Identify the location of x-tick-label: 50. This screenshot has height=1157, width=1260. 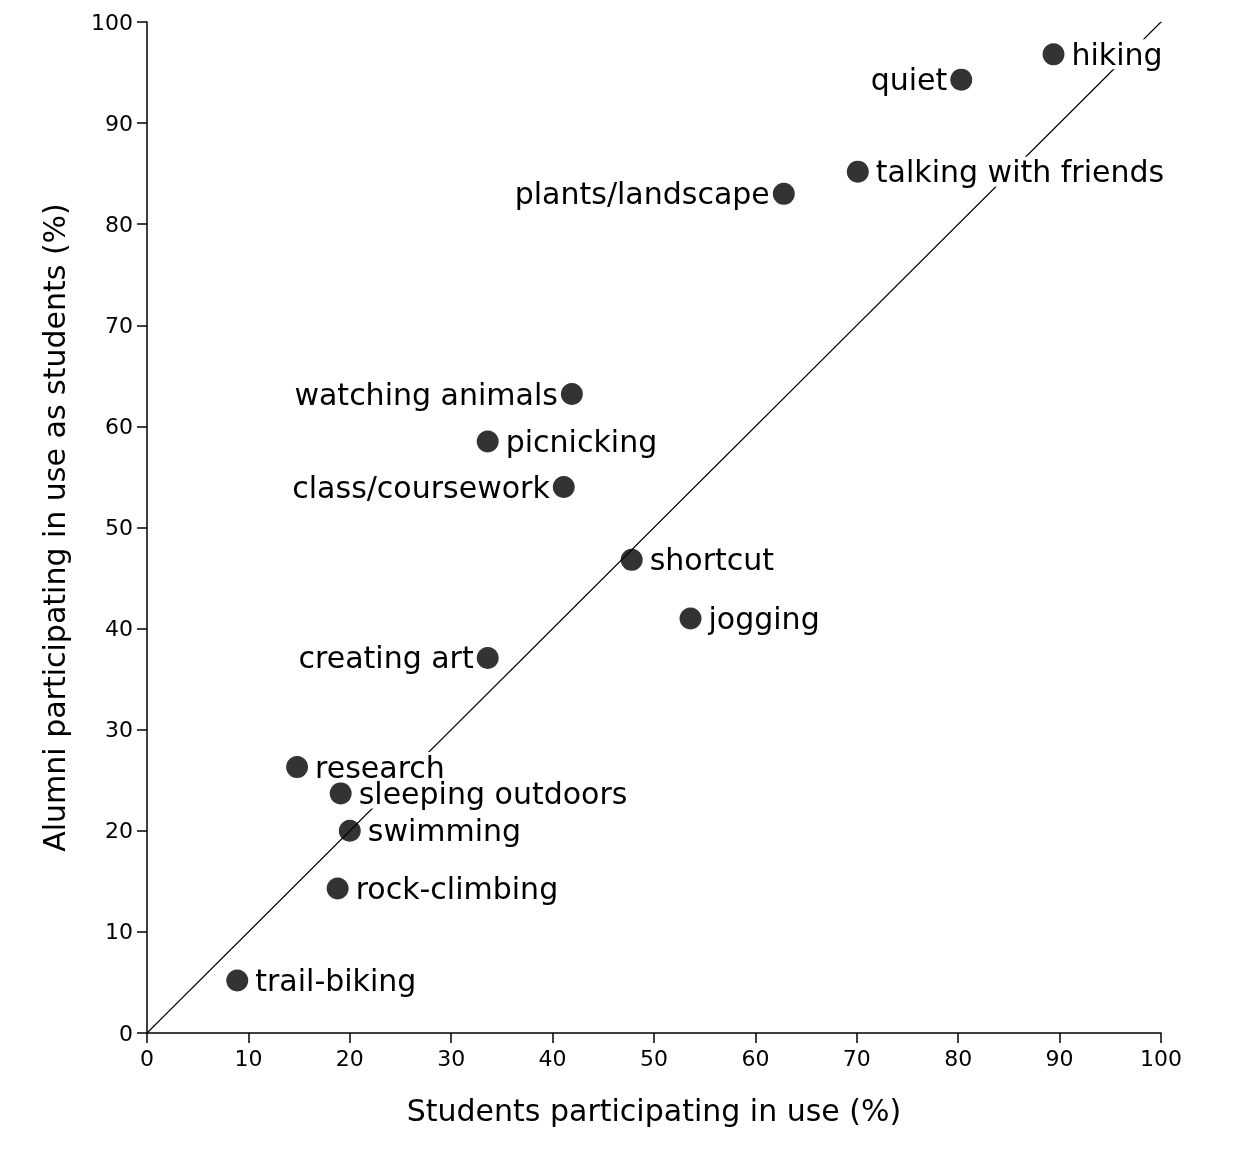
(654, 1058).